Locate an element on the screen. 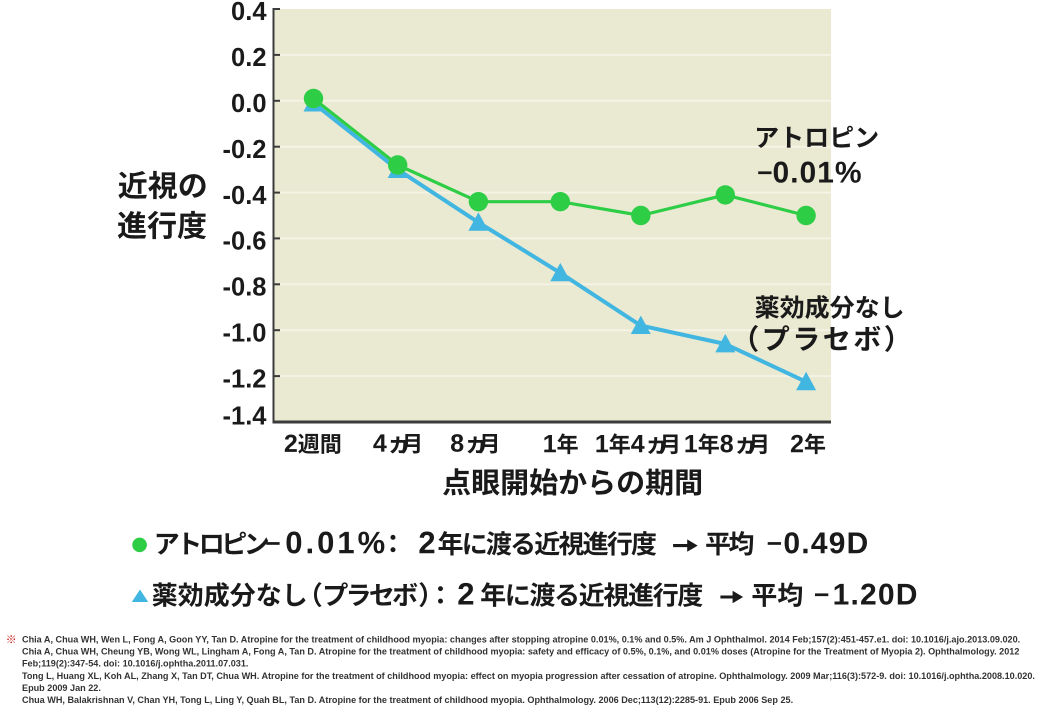 This screenshot has height=720, width=1040. svg-text: 0.4 is located at coordinates (249, 13).